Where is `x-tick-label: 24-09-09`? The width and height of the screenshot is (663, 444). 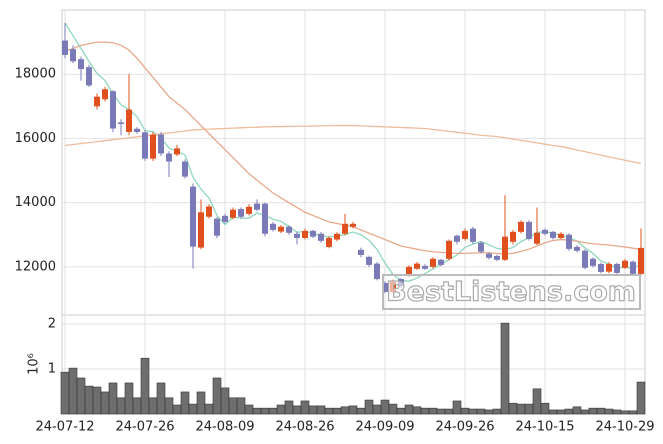 x-tick-label: 24-09-09 is located at coordinates (384, 427).